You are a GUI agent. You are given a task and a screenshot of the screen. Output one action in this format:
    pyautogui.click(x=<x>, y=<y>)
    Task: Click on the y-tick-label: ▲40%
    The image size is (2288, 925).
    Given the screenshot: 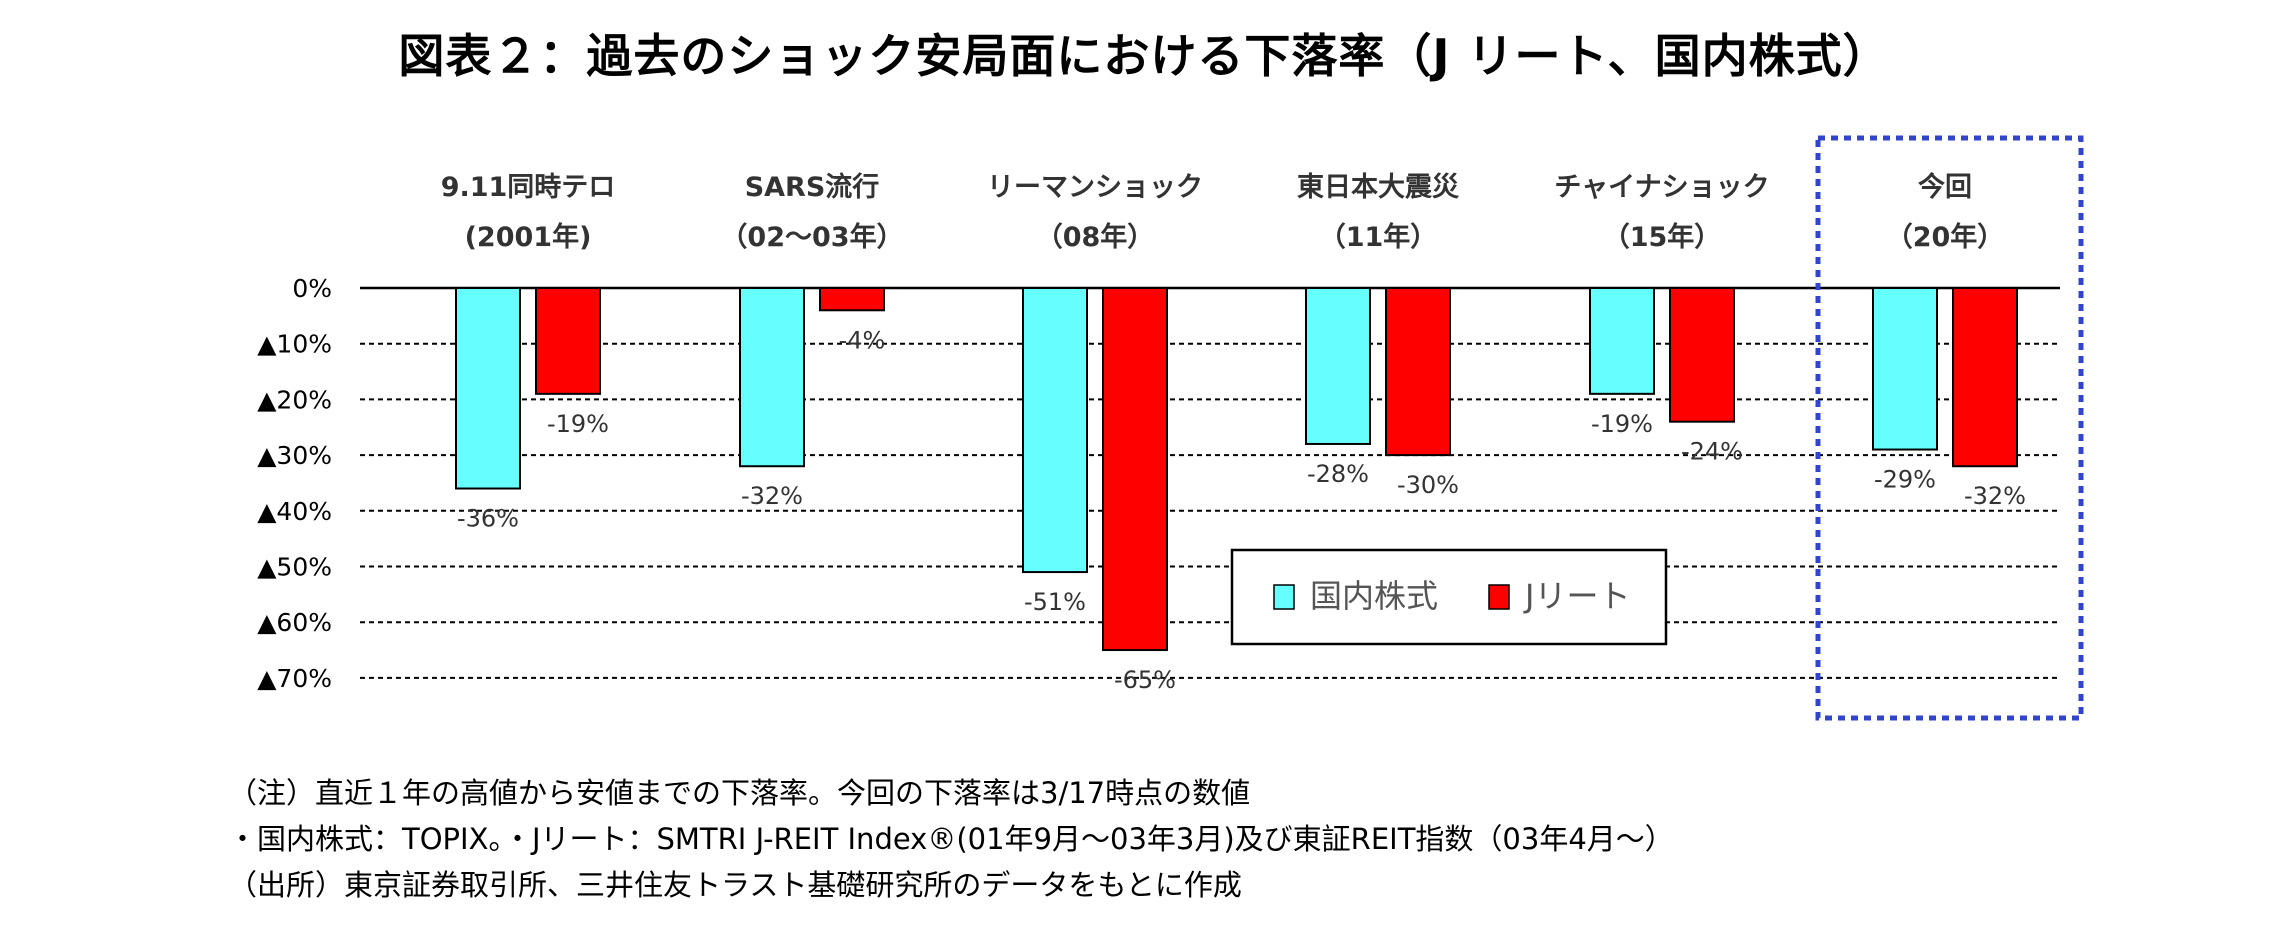 What is the action you would take?
    pyautogui.click(x=294, y=511)
    